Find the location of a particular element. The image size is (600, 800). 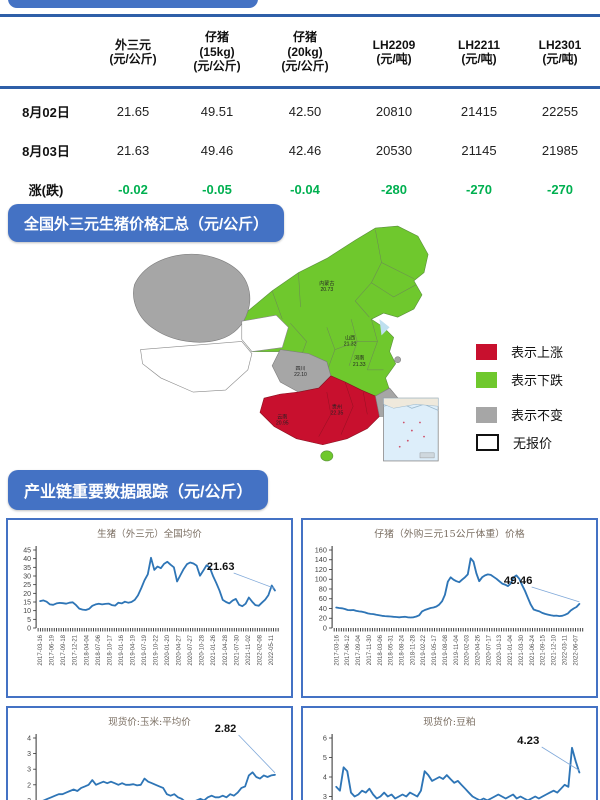

svg-text: 2022-02-08 is located at coordinates (260, 649).